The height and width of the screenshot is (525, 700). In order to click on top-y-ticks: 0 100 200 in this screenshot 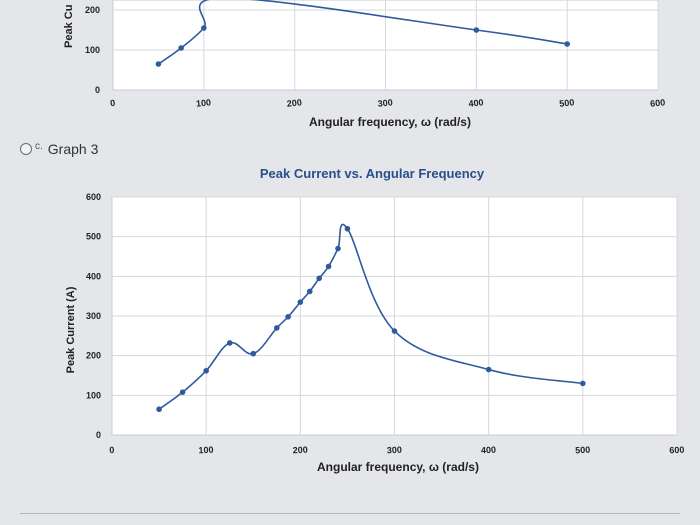, I will do `click(92, 50)`.